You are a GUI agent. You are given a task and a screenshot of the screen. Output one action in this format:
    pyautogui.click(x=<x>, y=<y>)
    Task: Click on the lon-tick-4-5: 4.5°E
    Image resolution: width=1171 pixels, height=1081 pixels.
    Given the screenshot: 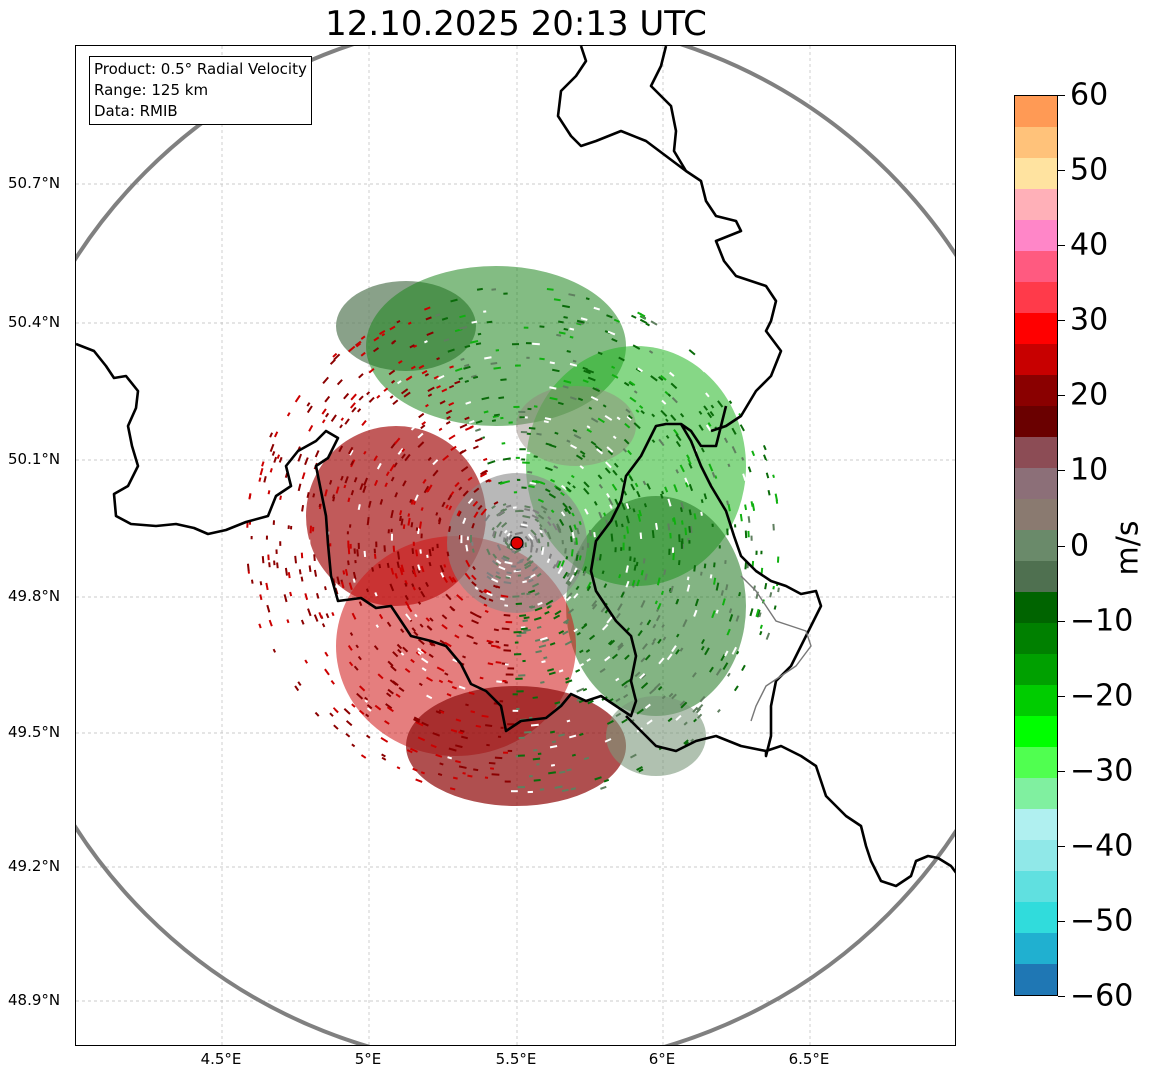 What is the action you would take?
    pyautogui.click(x=221, y=1059)
    